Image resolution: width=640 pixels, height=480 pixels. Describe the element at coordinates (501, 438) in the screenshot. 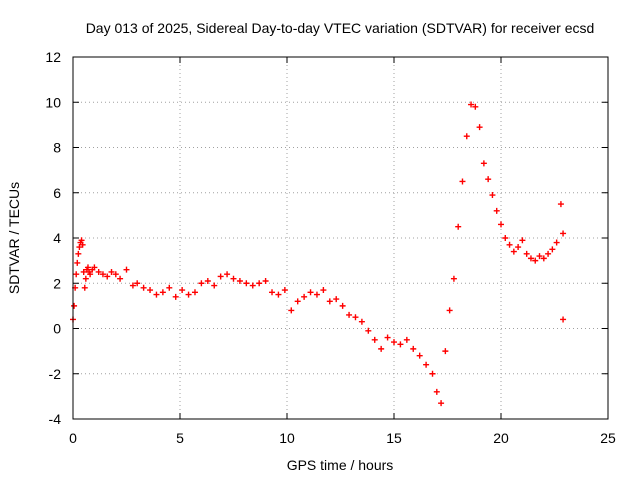

I see `x-tick-label: 20` at that location.